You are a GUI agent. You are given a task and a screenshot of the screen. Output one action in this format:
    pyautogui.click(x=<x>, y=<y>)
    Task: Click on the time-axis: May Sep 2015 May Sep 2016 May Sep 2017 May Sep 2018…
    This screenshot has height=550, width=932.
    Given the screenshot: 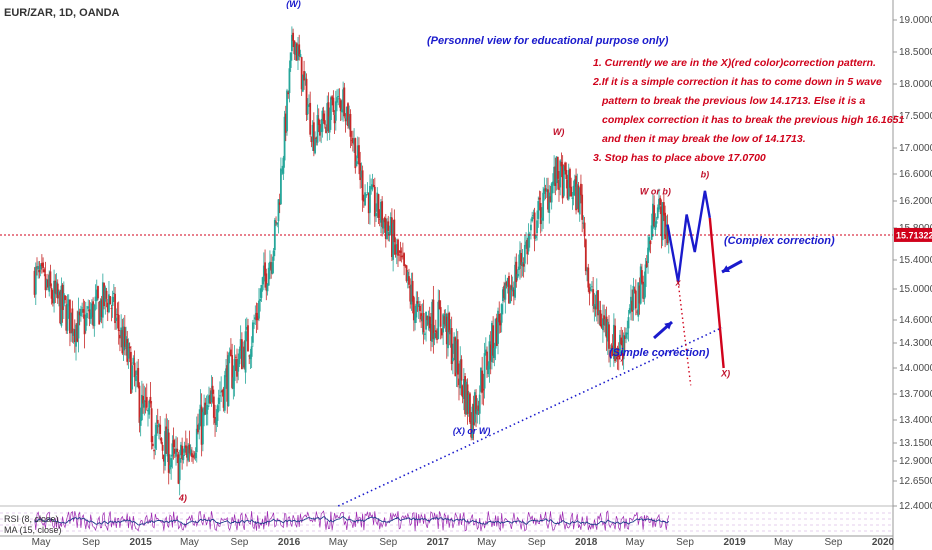 What is the action you would take?
    pyautogui.click(x=463, y=542)
    